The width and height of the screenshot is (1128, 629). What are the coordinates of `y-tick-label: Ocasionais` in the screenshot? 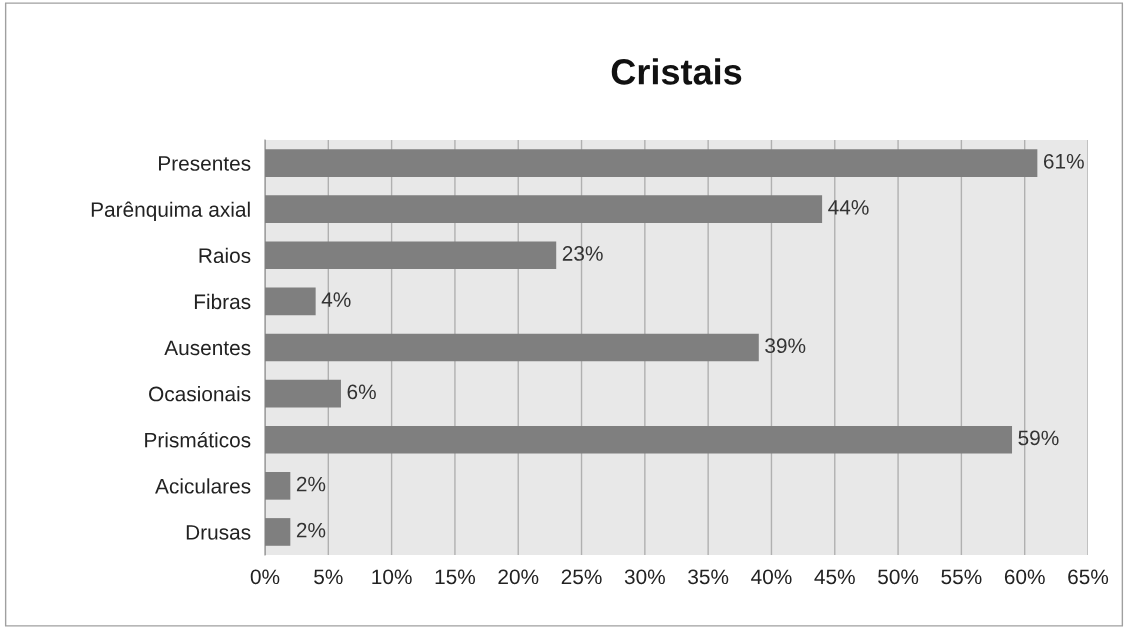 It's located at (200, 394).